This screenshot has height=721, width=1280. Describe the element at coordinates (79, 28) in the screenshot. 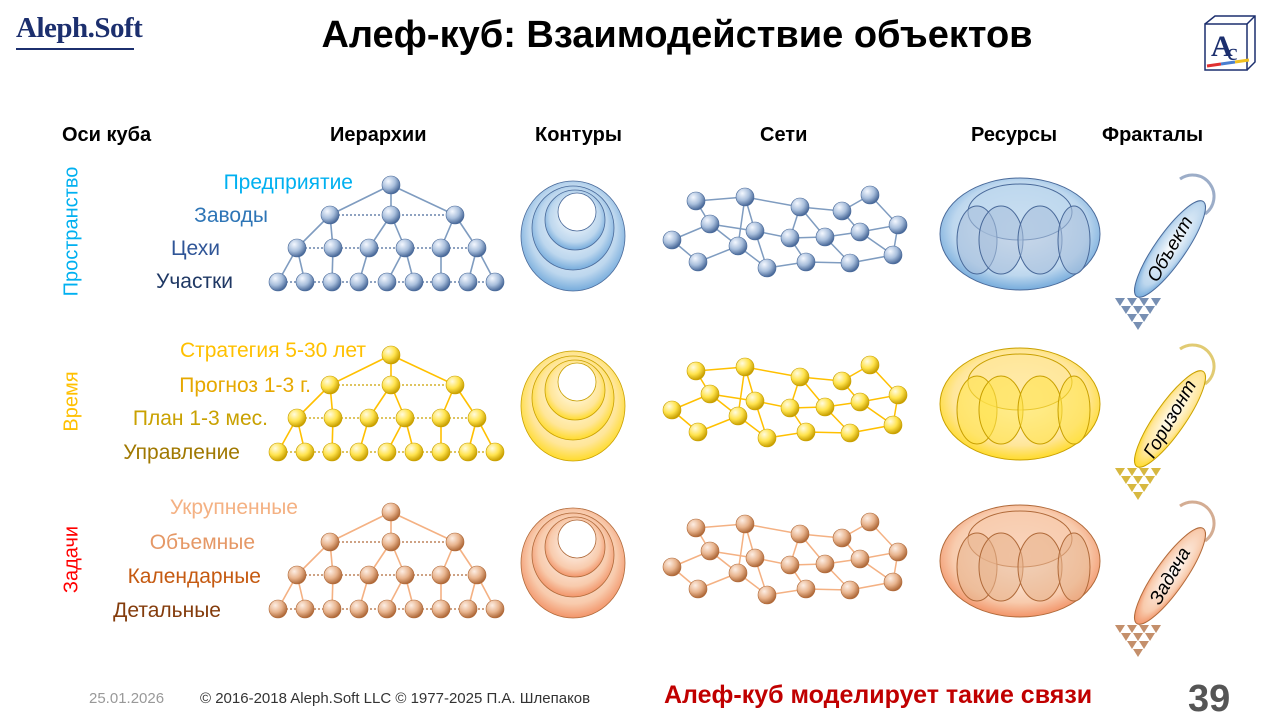

I see `aleph-soft-logo: Aleph.Soft` at that location.